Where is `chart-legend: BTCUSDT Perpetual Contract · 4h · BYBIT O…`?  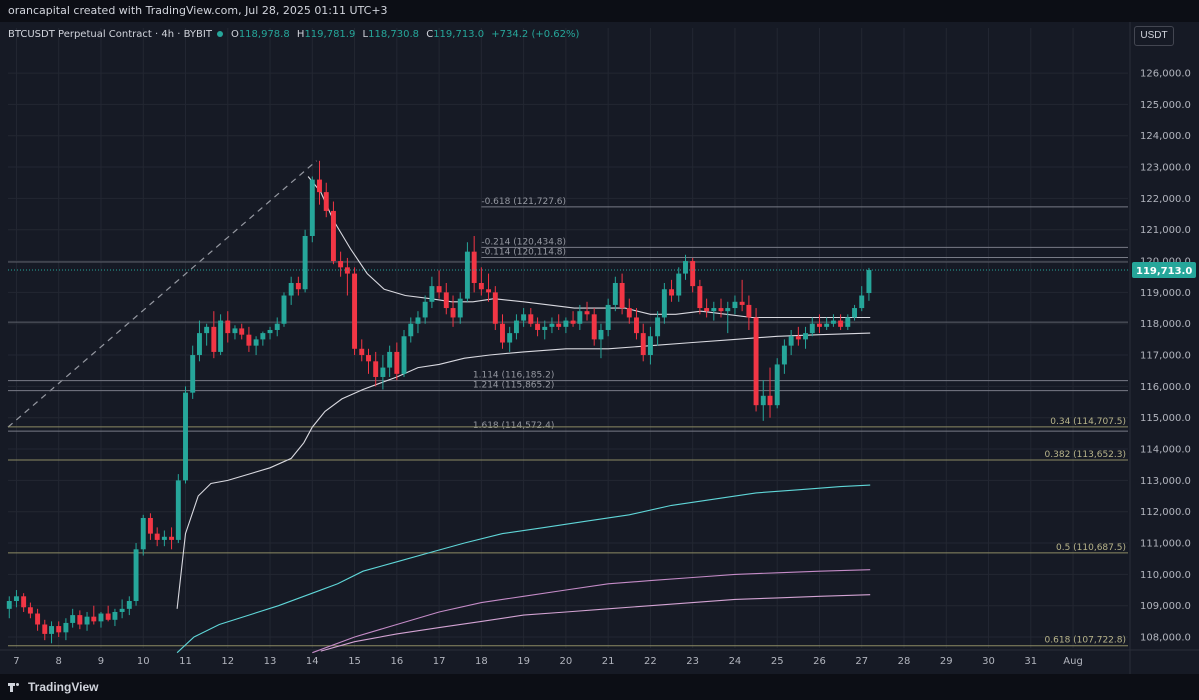 chart-legend: BTCUSDT Perpetual Contract · 4h · BYBIT O… is located at coordinates (293, 34).